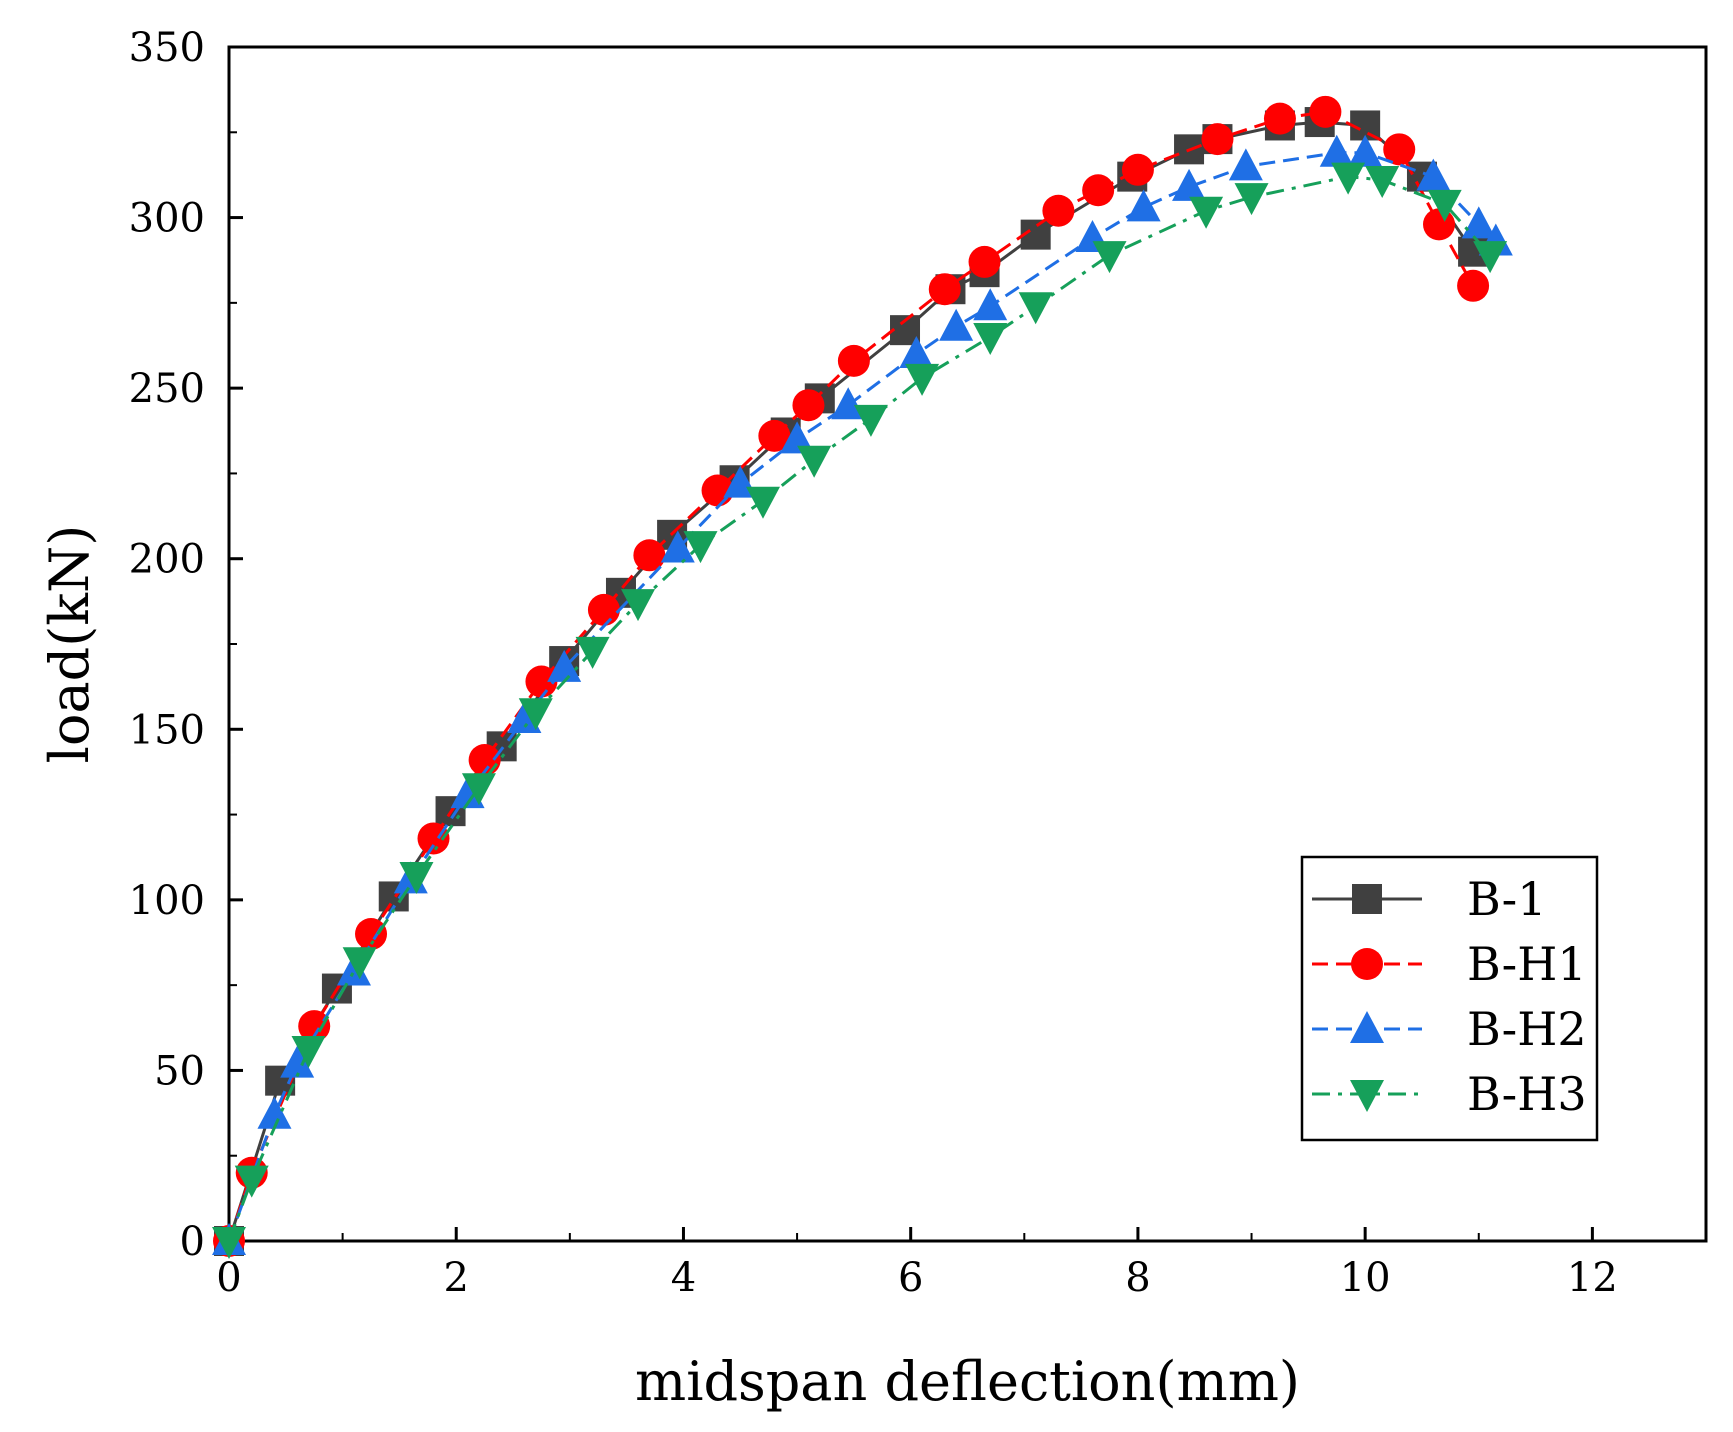 This screenshot has height=1432, width=1733. Describe the element at coordinates (1449, 1029) in the screenshot. I see `legend-item: B-H2` at that location.